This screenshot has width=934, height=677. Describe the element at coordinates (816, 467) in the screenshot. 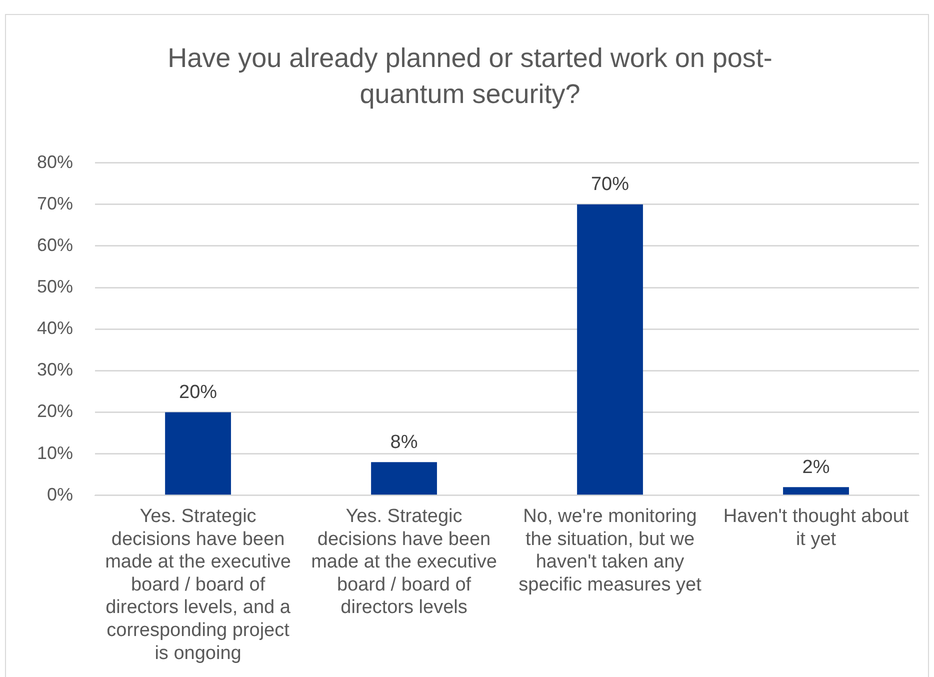

I see `data-label: 2%` at that location.